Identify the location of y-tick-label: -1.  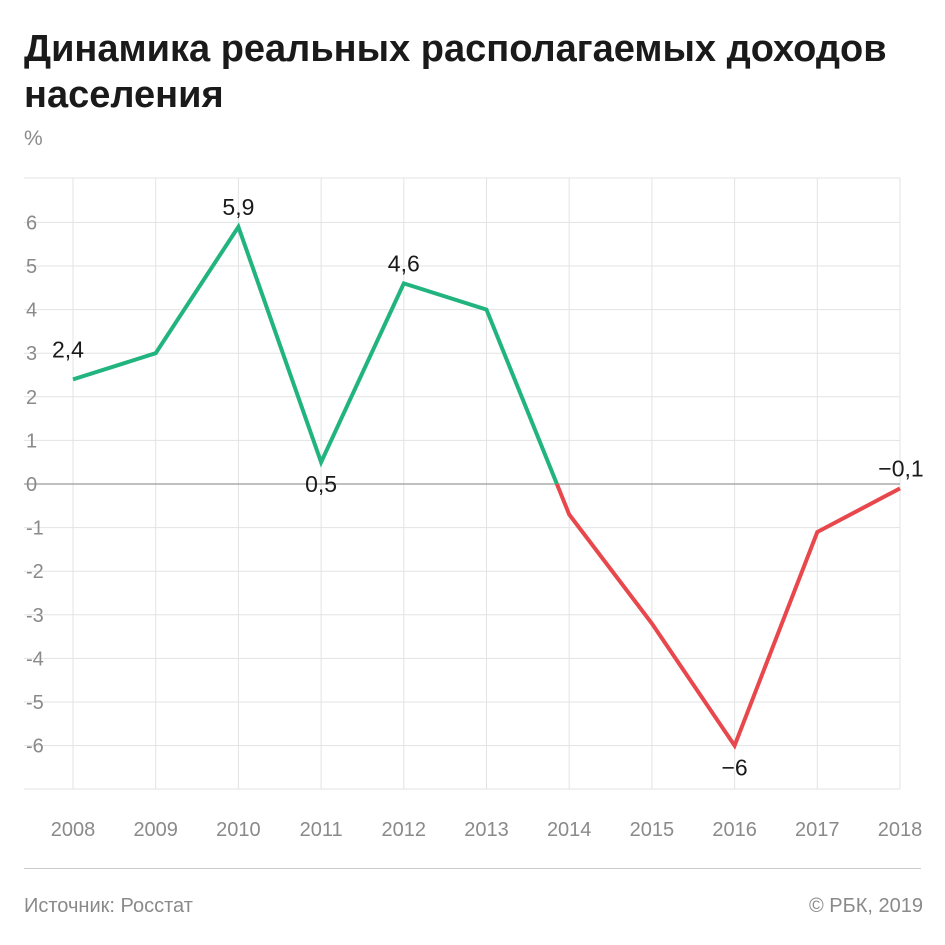
(35, 529).